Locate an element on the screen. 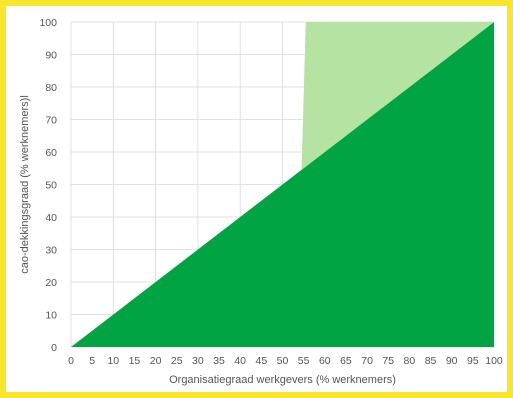 Image resolution: width=513 pixels, height=398 pixels. y-tick-label: 100 is located at coordinates (48, 23).